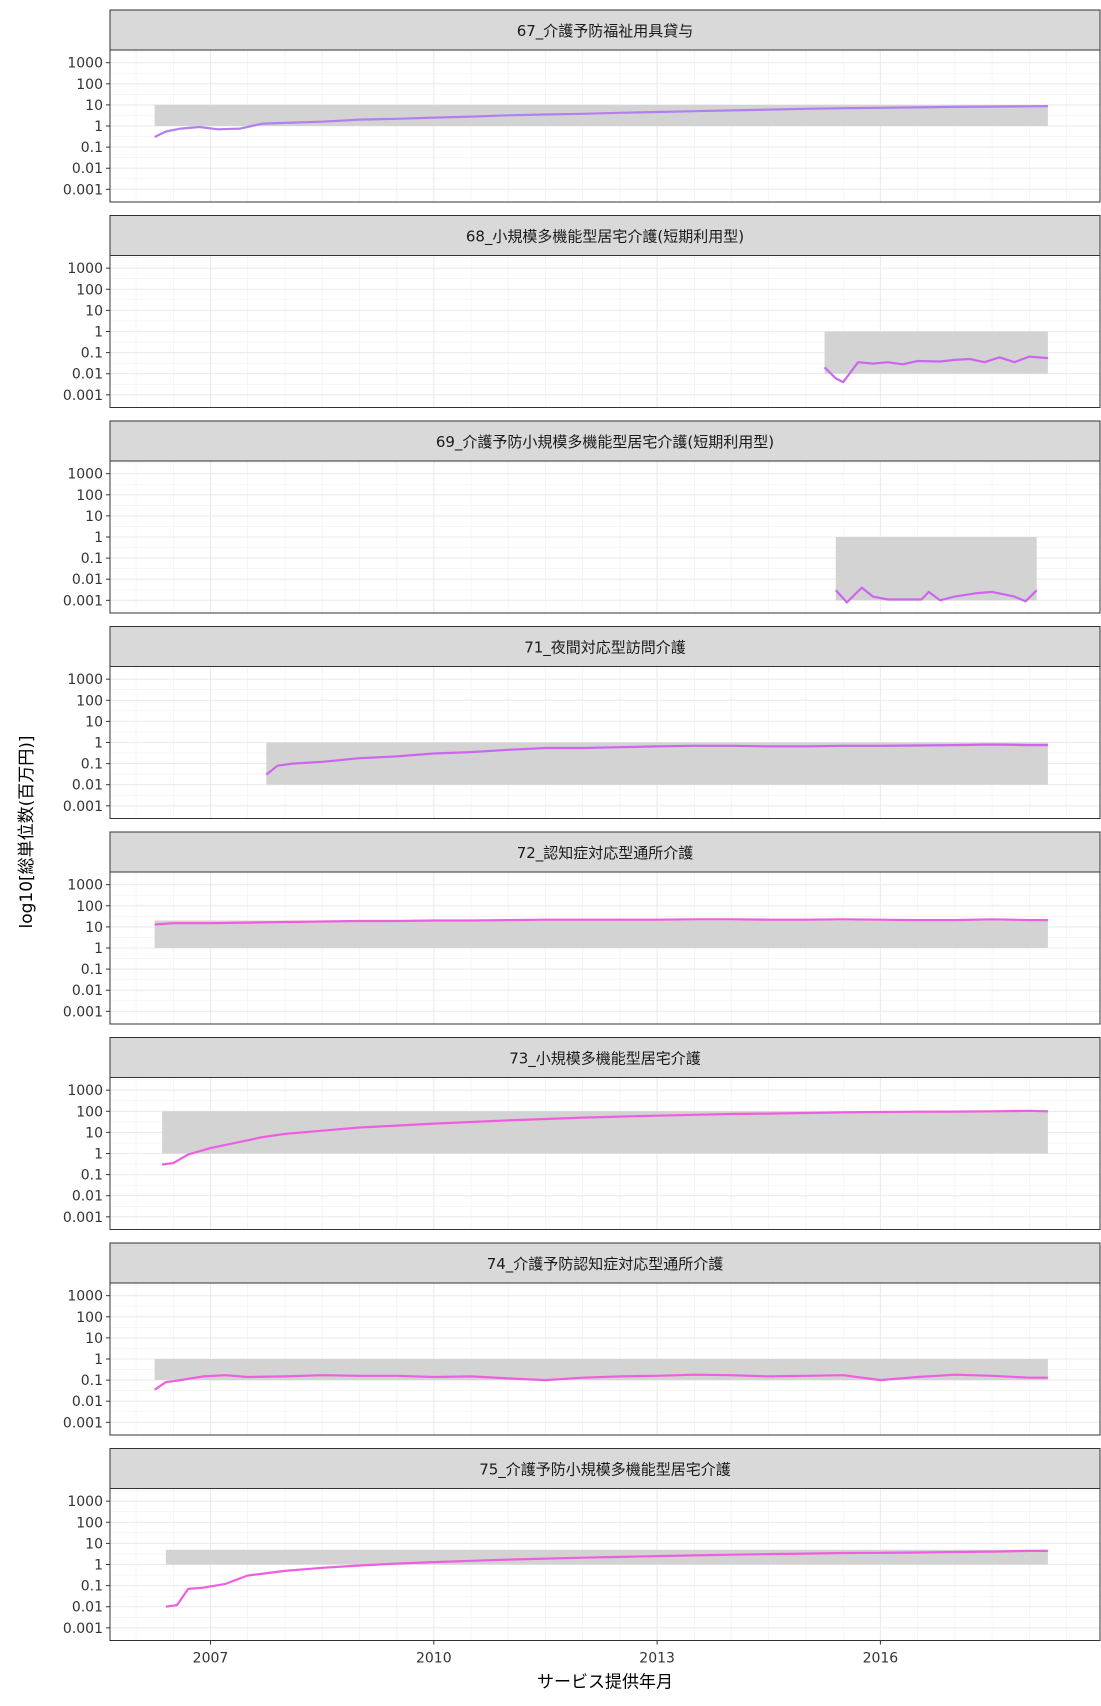  Describe the element at coordinates (657, 1659) in the screenshot. I see `x-tick-label: 2013` at that location.